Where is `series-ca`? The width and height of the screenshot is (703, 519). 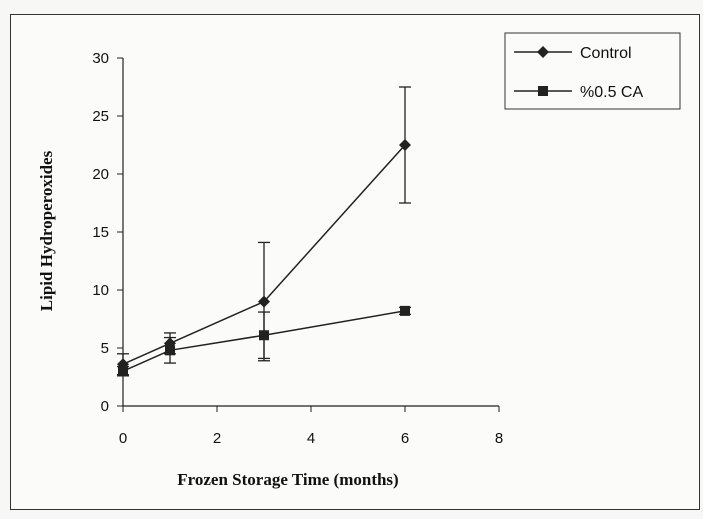
series-ca is located at coordinates (264, 341).